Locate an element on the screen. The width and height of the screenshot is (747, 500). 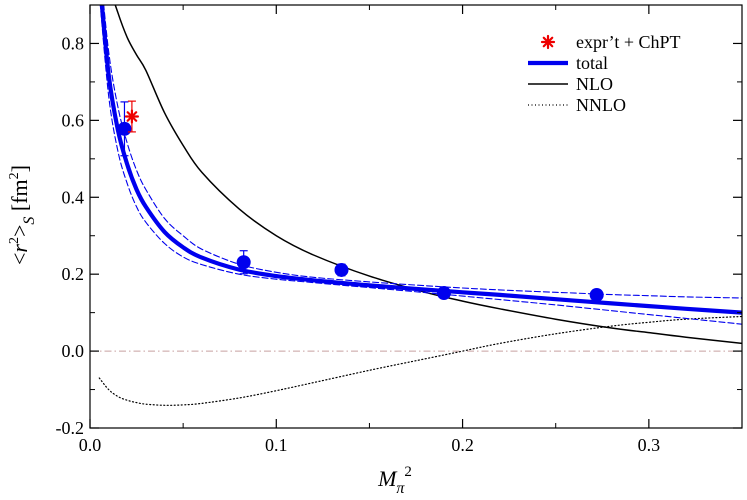
legend-entry: NNLO is located at coordinates (577, 105).